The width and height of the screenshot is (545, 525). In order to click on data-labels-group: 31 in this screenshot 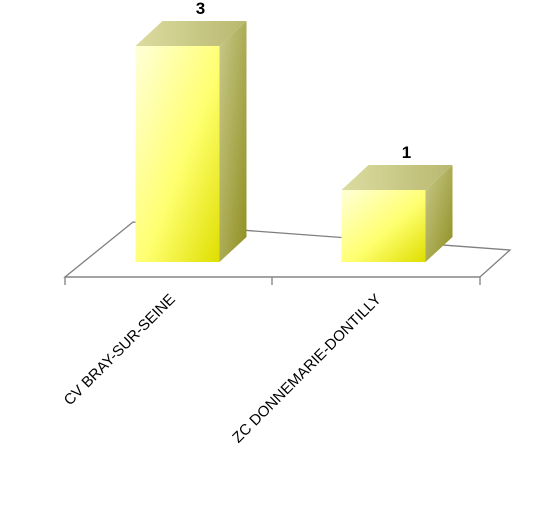, I will do `click(303, 81)`.